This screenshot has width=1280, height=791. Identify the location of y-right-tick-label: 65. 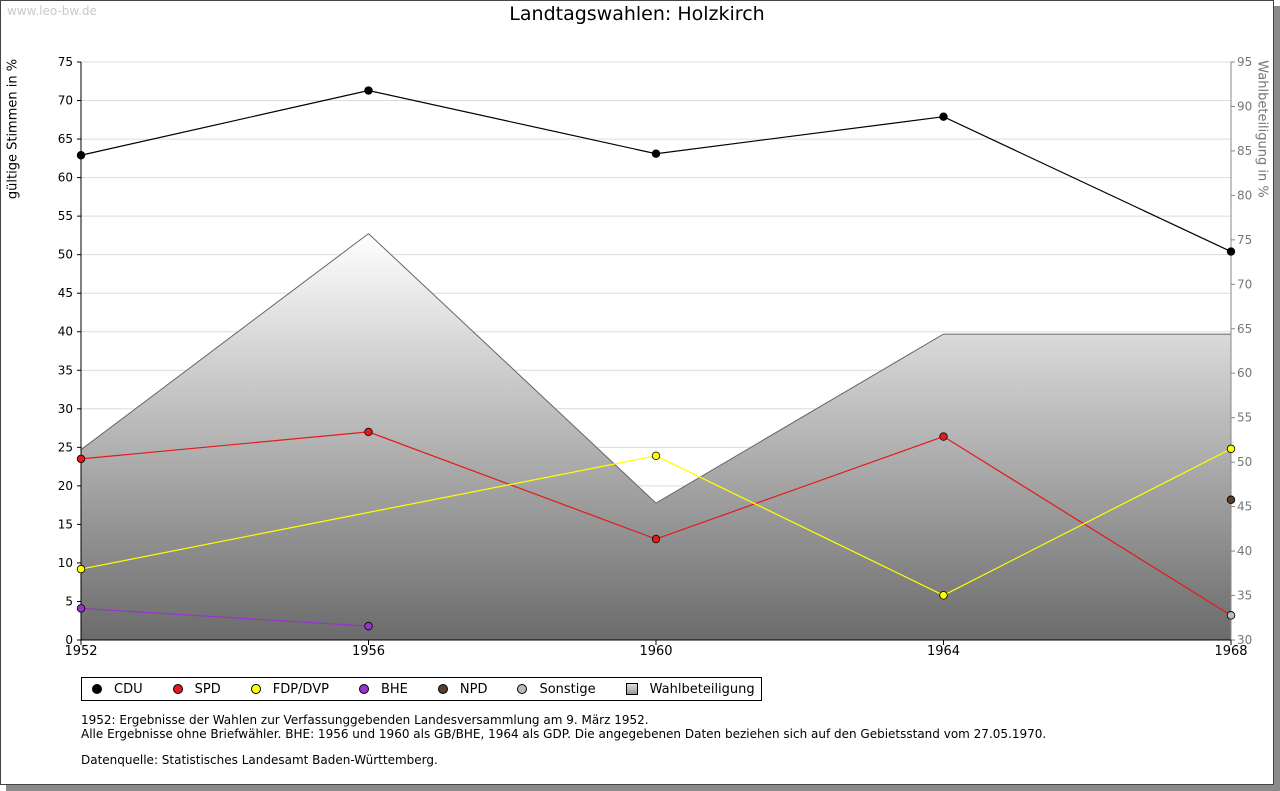
(1244, 329).